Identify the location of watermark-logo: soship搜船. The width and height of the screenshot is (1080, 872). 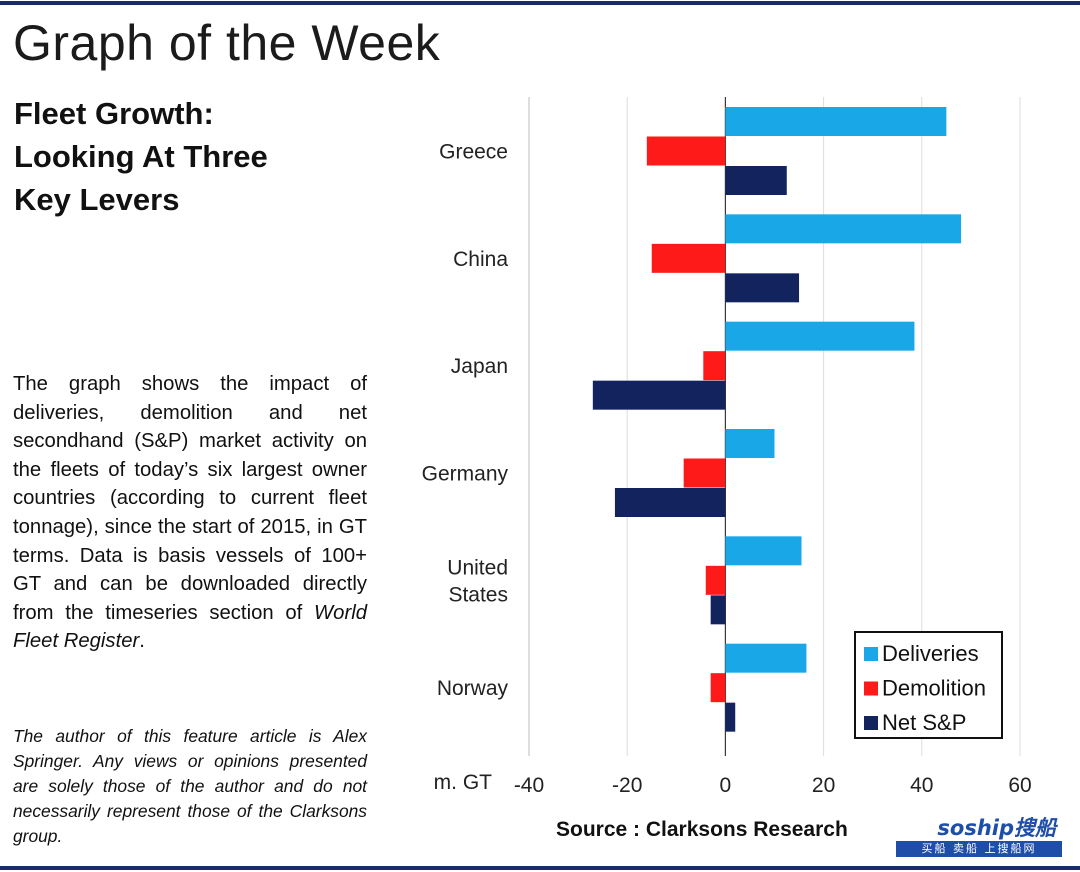
(996, 828).